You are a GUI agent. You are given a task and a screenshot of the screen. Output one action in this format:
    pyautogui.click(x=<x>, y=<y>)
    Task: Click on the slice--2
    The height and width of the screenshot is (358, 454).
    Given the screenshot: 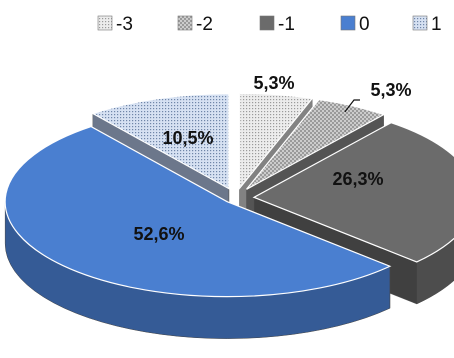 What is the action you would take?
    pyautogui.click(x=316, y=144)
    